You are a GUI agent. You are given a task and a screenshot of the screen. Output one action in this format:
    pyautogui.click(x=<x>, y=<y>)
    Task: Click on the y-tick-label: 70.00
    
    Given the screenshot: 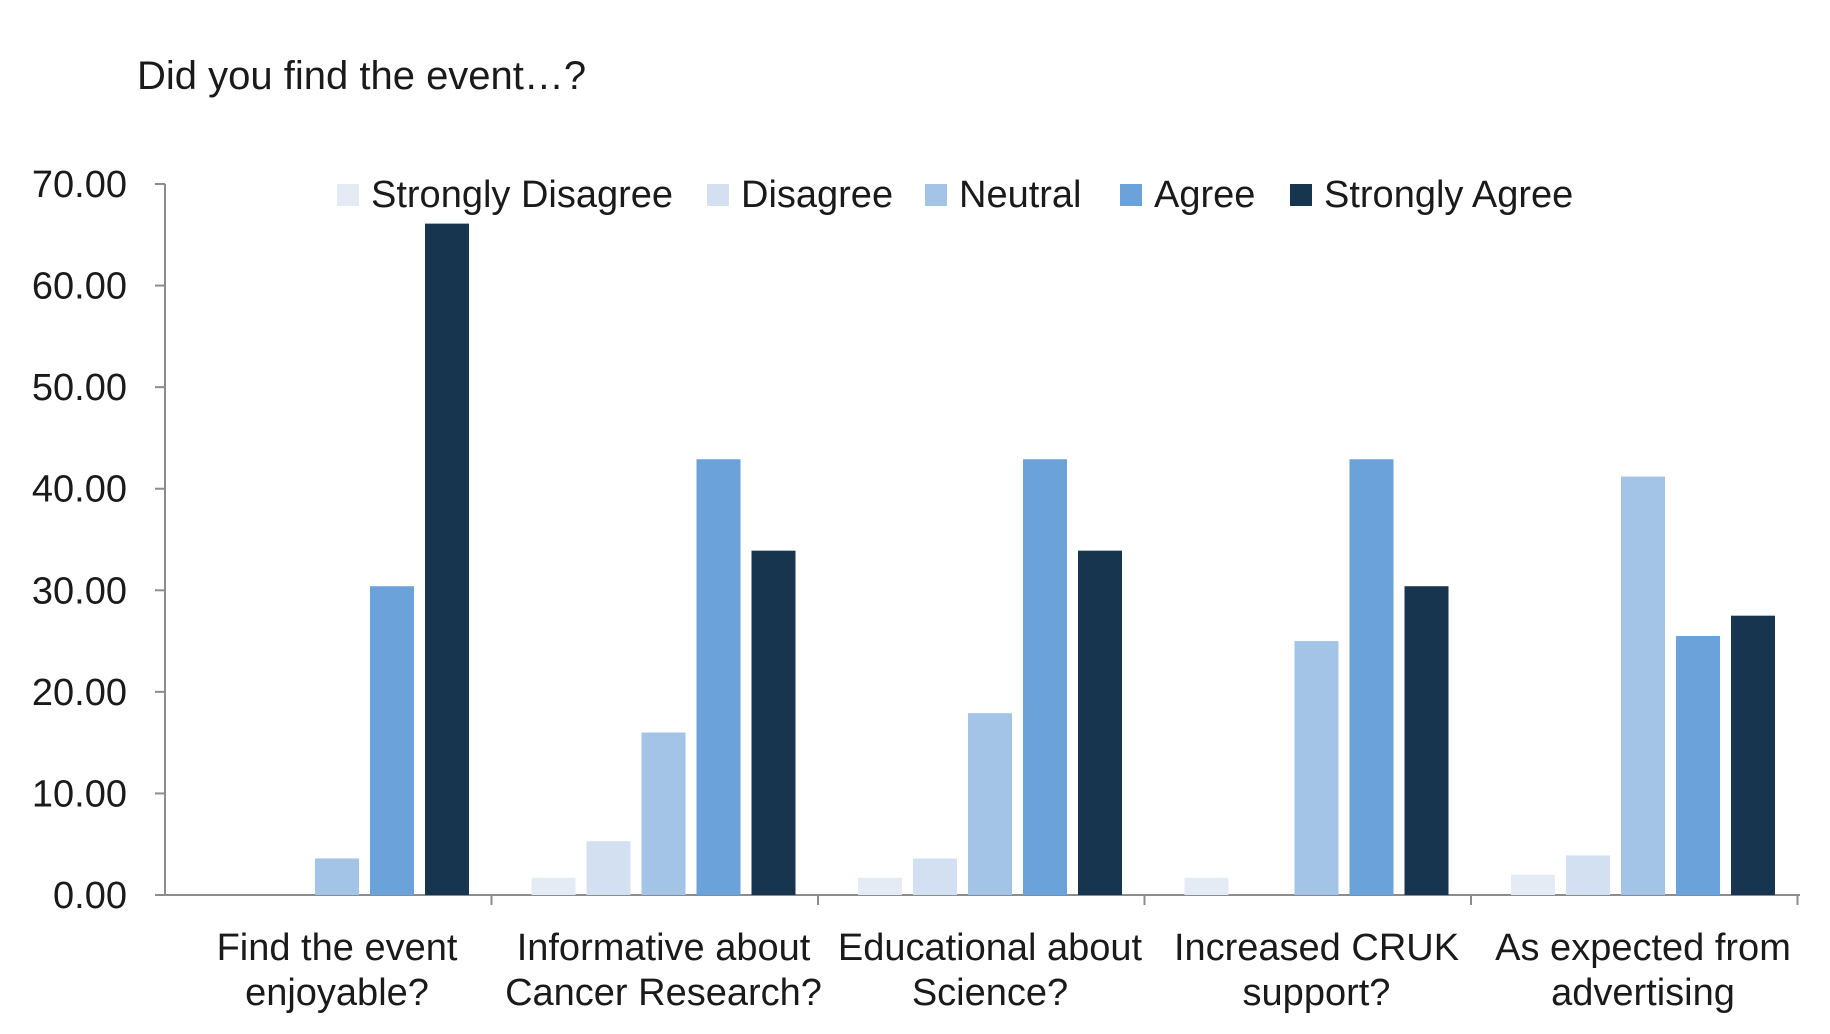 What is the action you would take?
    pyautogui.click(x=79, y=185)
    